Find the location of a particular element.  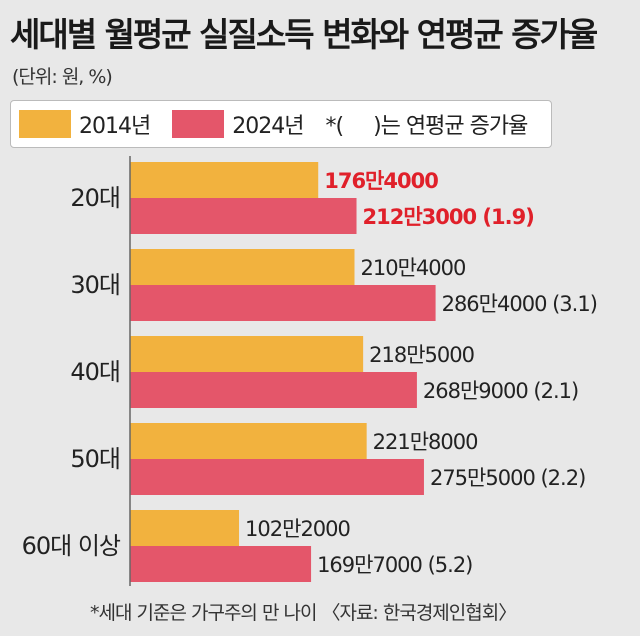

data-label: 212만3000 (1.9) is located at coordinates (448, 217).